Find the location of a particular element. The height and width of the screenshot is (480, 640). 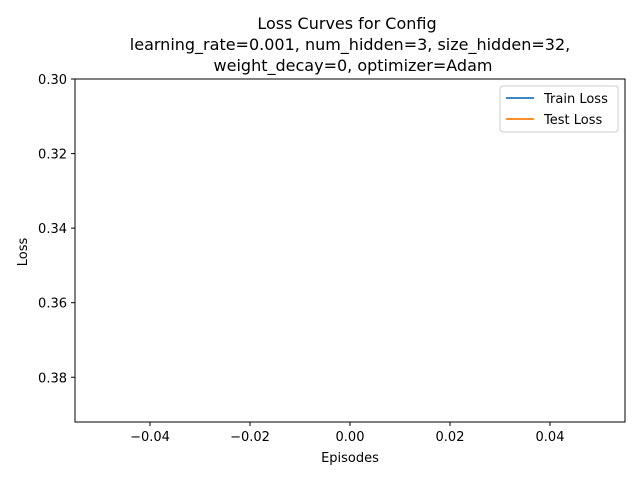

y-tick-label: 0.38 is located at coordinates (52, 378).